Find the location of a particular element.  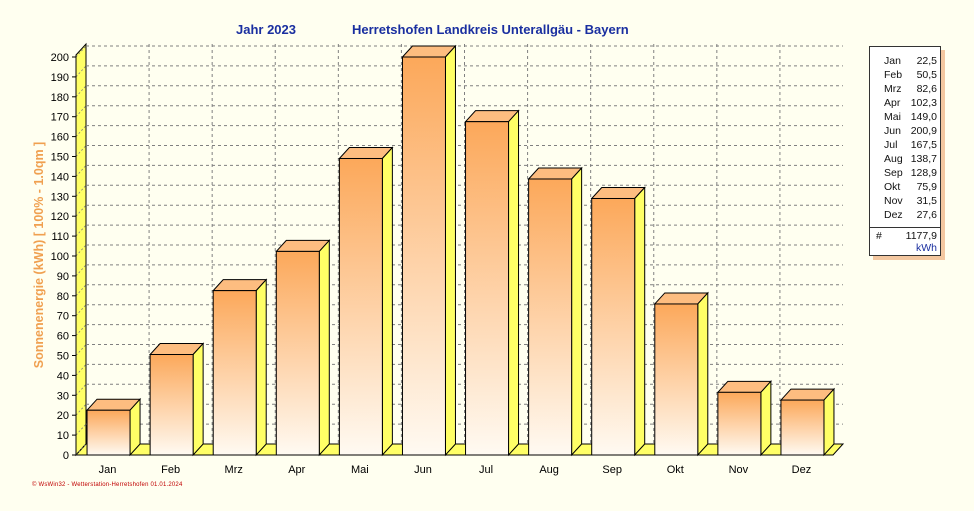

y-tick-label: 200 is located at coordinates (60, 58).